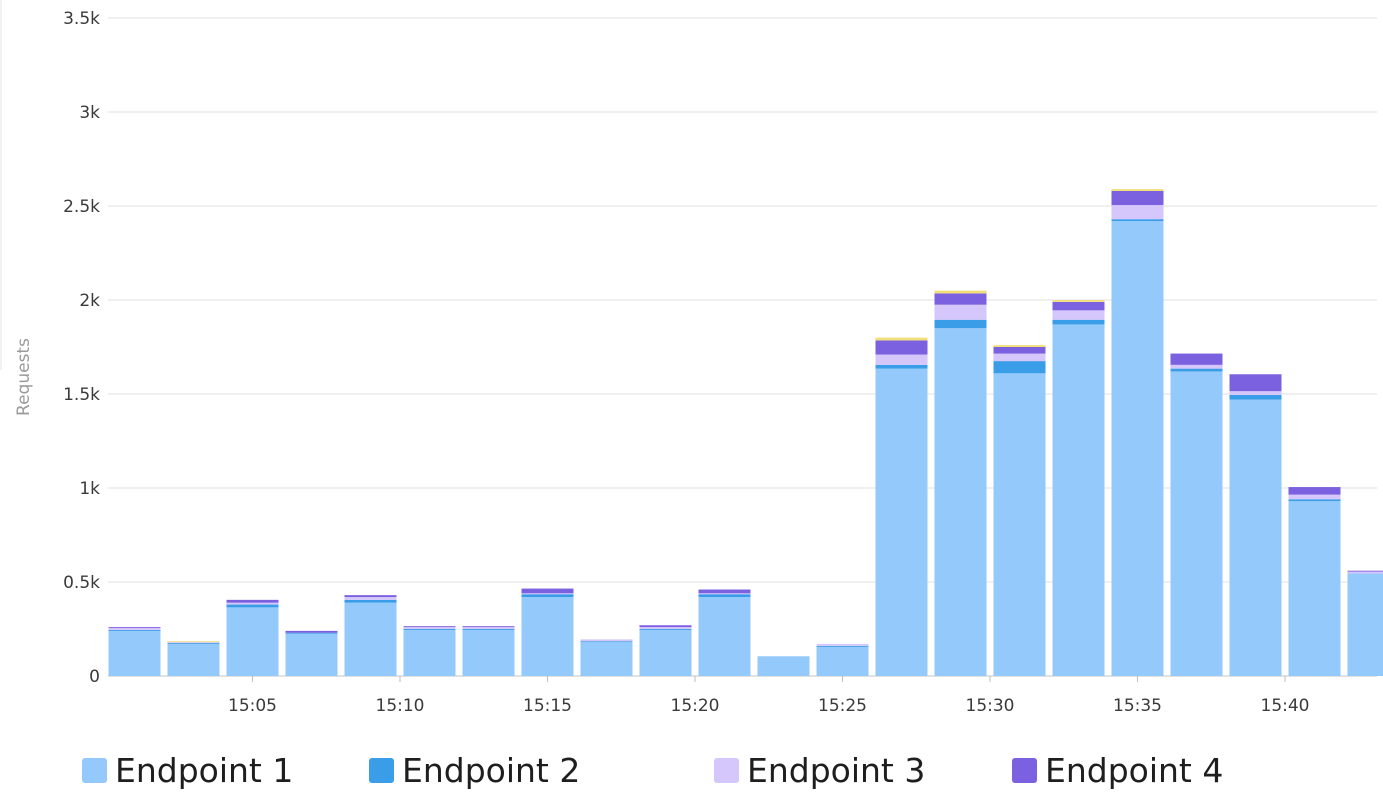 The width and height of the screenshot is (1383, 800). I want to click on legend-label: Endpoint 4, so click(1134, 770).